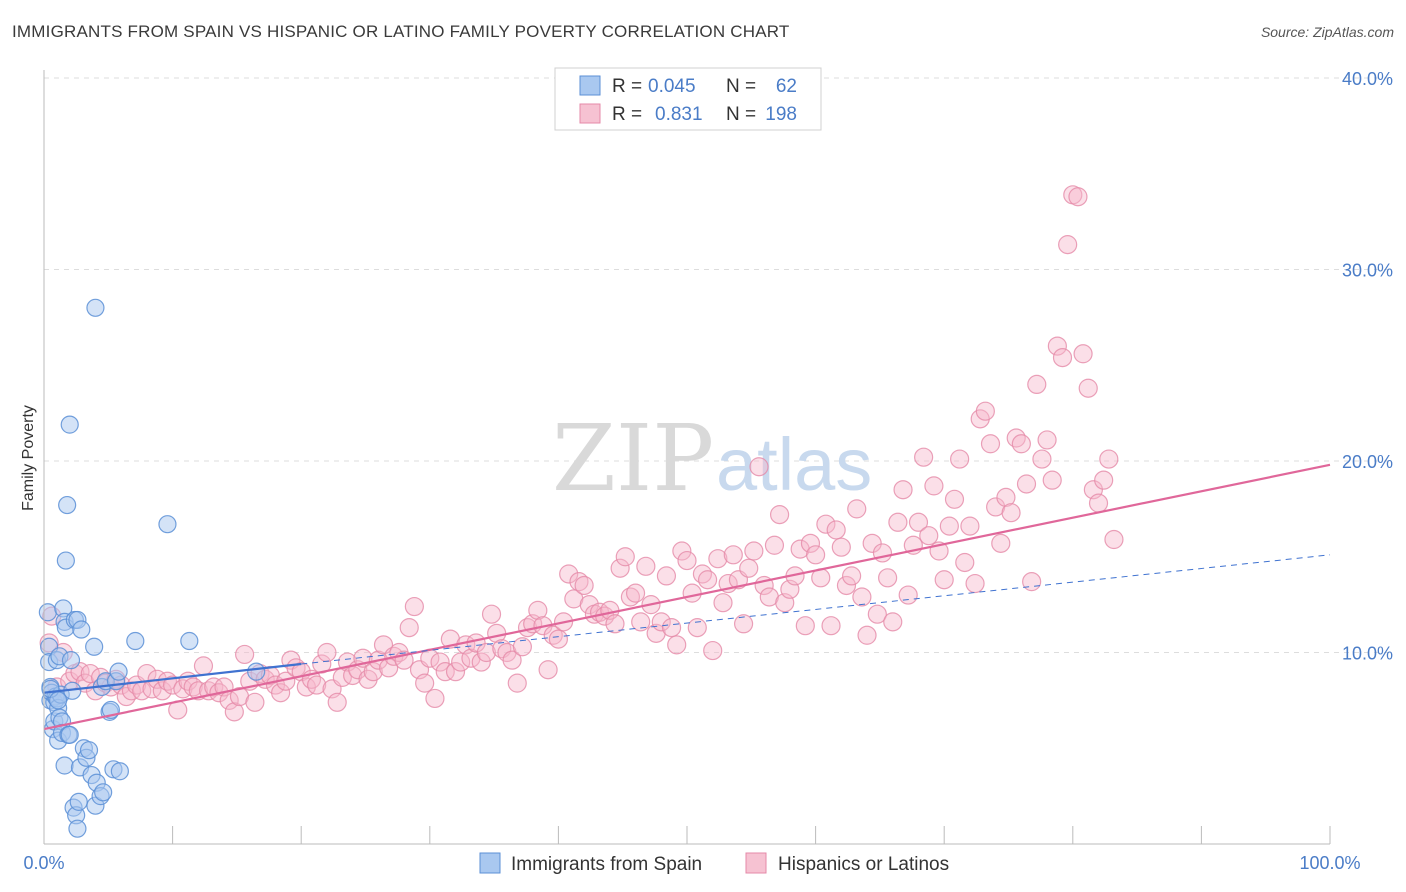  I want to click on y-axis-tick-labels: 10.0% 20.0% 30.0% 40.0%, so click(1367, 366).